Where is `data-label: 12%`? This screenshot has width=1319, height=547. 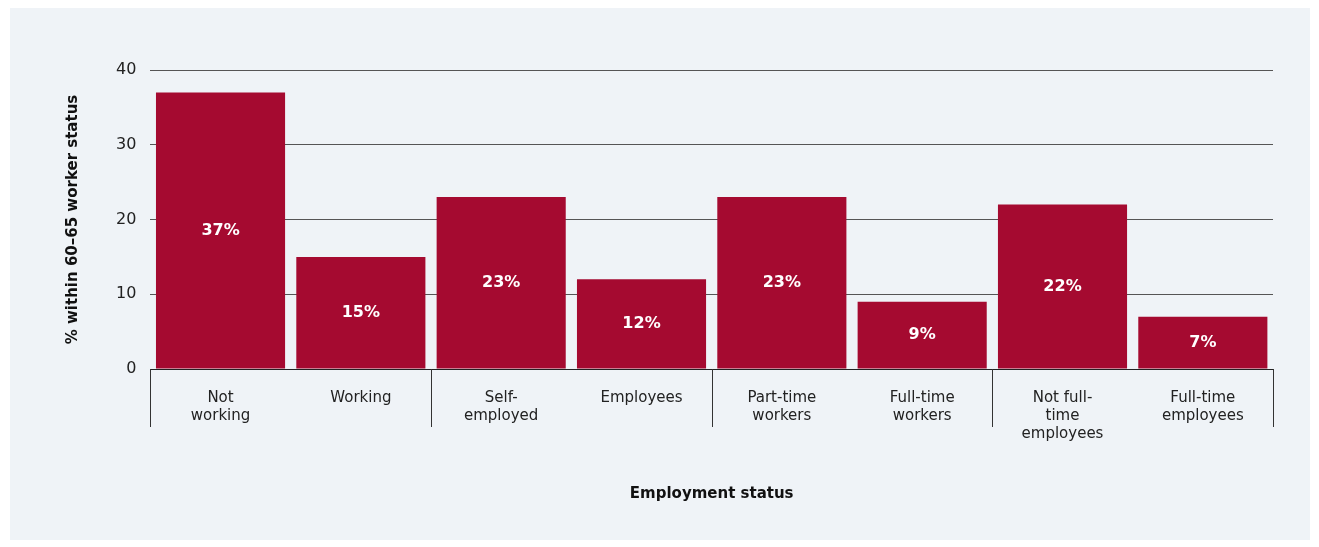
data-label: 12% is located at coordinates (641, 323).